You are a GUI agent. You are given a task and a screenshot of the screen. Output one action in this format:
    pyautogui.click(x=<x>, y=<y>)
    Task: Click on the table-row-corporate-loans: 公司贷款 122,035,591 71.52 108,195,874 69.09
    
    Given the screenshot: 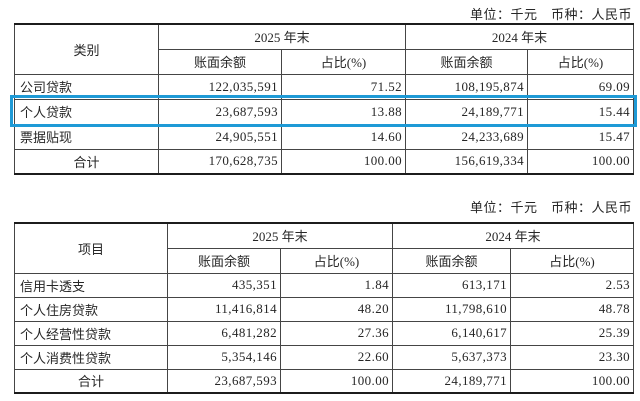 What is the action you would take?
    pyautogui.click(x=324, y=86)
    